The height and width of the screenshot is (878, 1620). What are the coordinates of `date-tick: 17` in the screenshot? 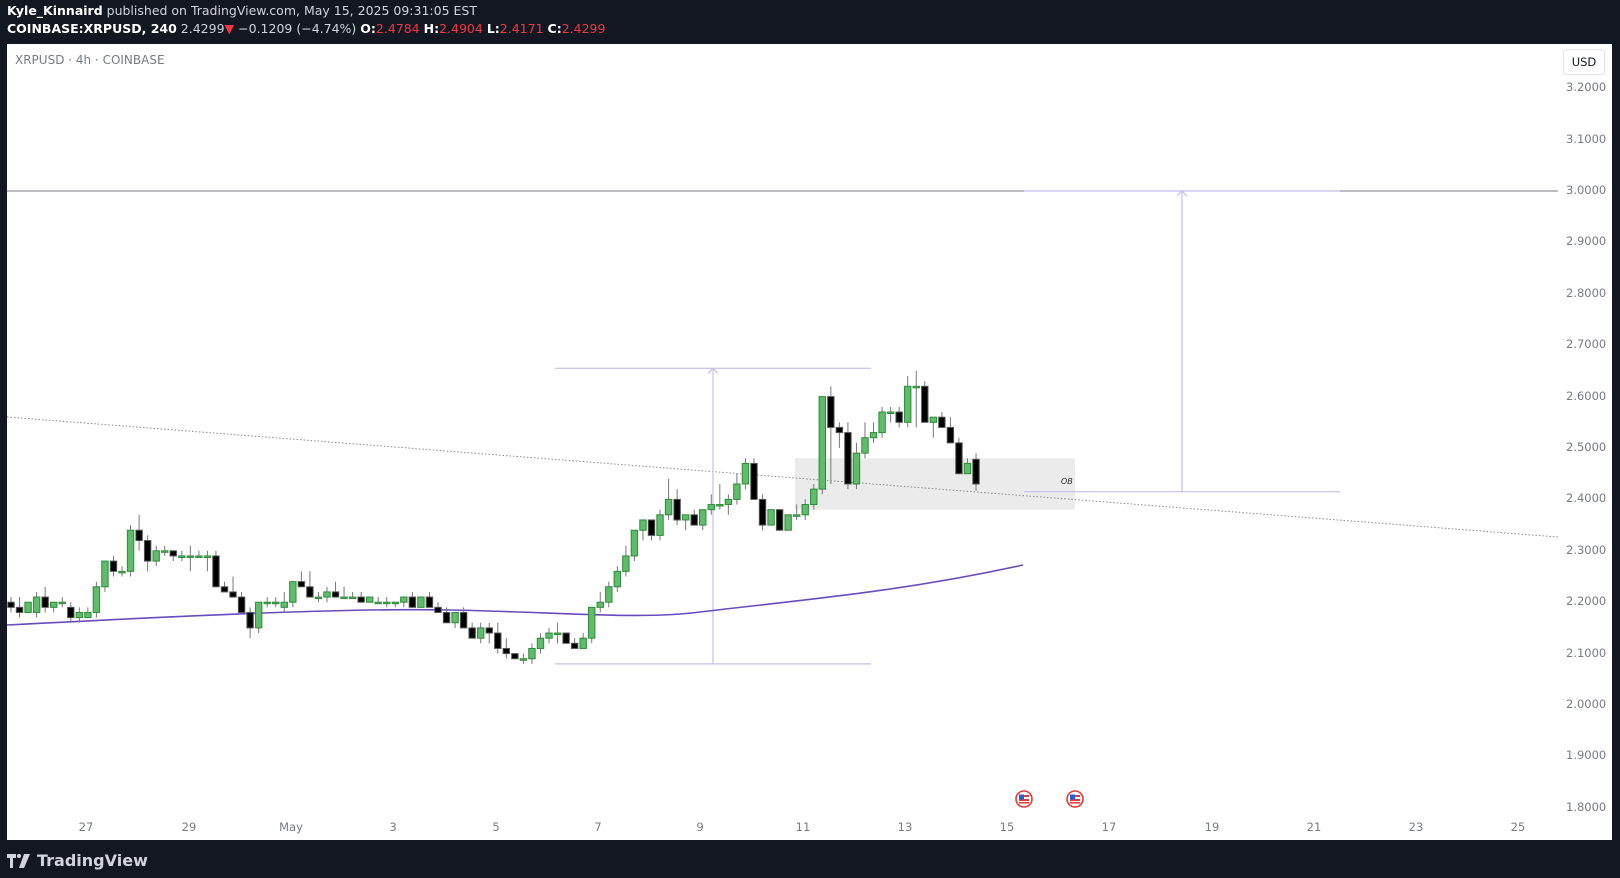 It's located at (1109, 827).